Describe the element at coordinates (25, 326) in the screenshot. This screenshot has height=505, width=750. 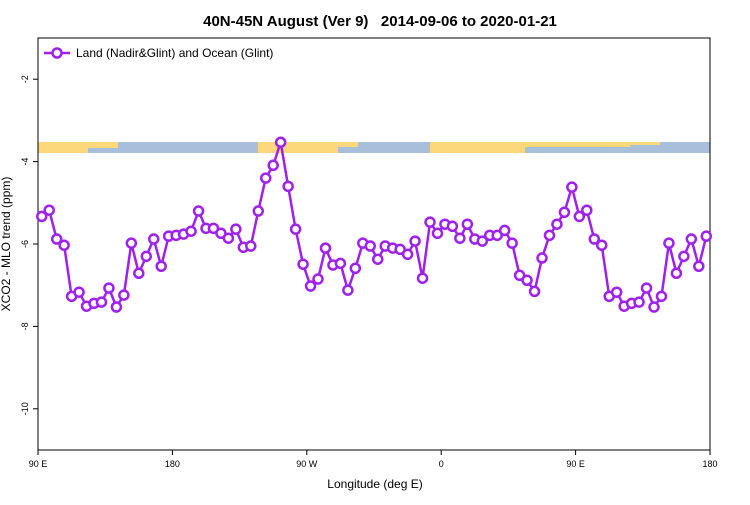
I see `y-tick-label: -8` at that location.